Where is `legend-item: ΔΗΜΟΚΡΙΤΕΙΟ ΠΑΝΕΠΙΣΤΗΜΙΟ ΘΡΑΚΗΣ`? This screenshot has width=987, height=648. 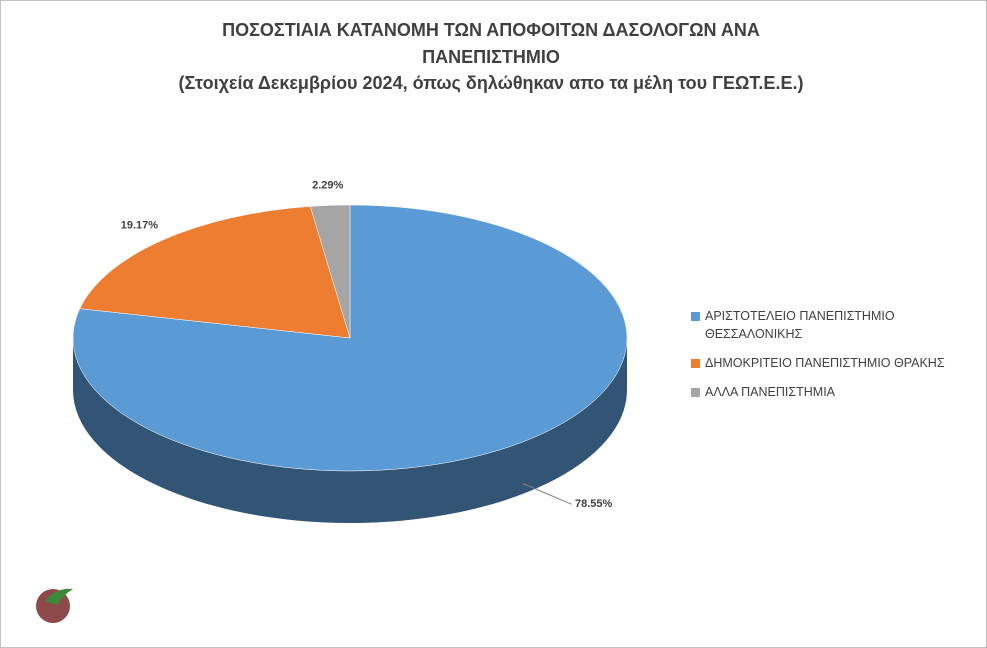 legend-item: ΔΗΜΟΚΡΙΤΕΙΟ ΠΑΝΕΠΙΣΤΗΜΙΟ ΘΡΑΚΗΣ is located at coordinates (836, 363).